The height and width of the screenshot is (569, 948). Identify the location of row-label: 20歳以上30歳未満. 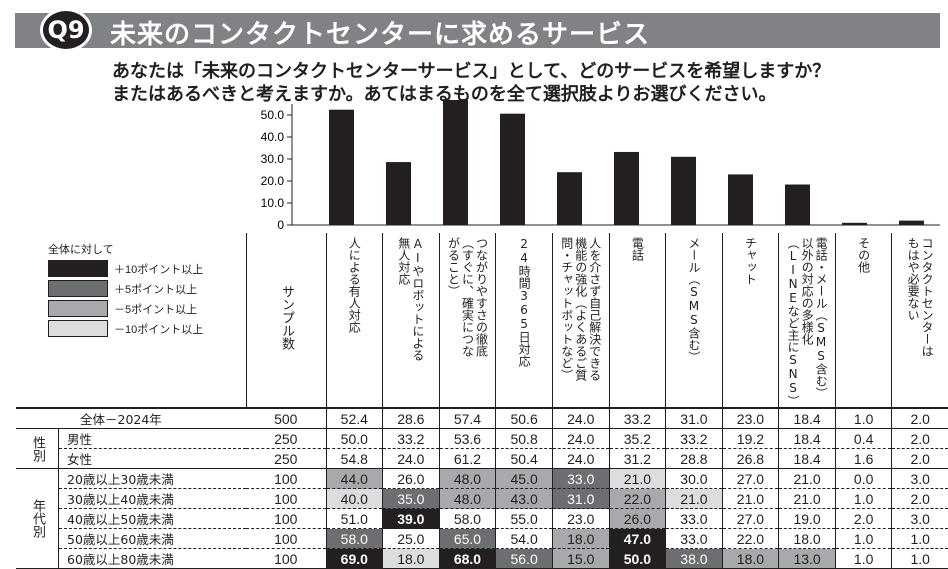
(152, 478).